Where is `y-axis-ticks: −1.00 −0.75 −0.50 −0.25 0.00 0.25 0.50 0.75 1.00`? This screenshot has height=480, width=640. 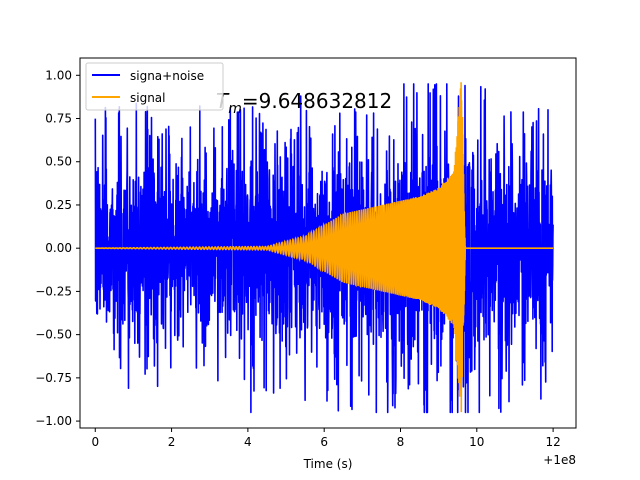
y-axis-ticks: −1.00 −0.75 −0.50 −0.25 0.00 0.25 0.50 0.75 1.00 is located at coordinates (57, 248).